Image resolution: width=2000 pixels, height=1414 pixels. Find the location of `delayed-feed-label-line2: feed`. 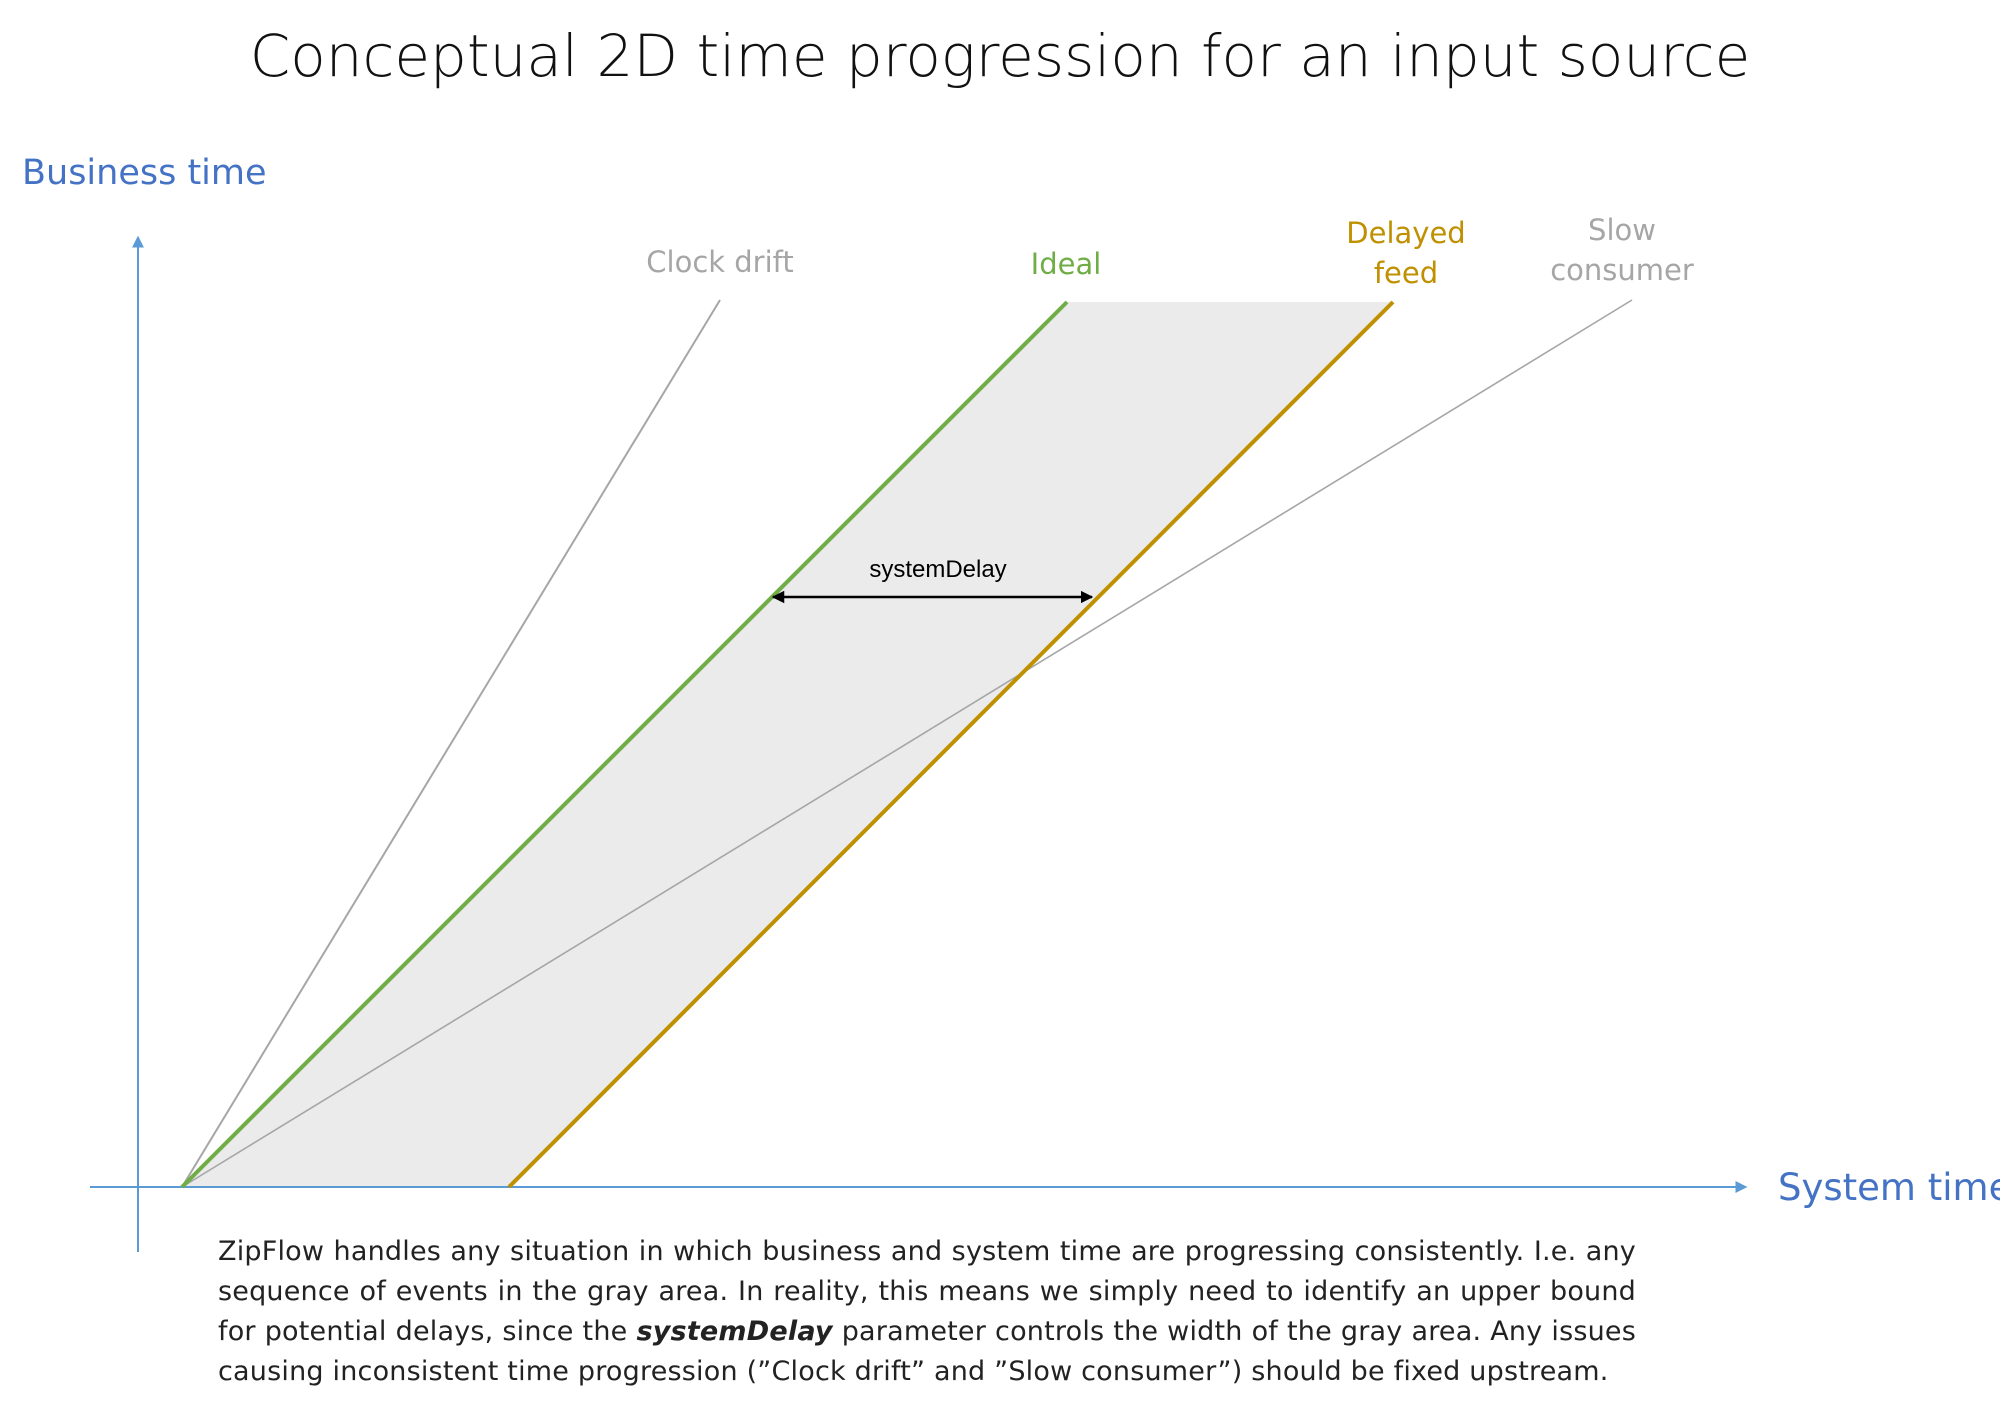

delayed-feed-label-line2: feed is located at coordinates (1406, 273).